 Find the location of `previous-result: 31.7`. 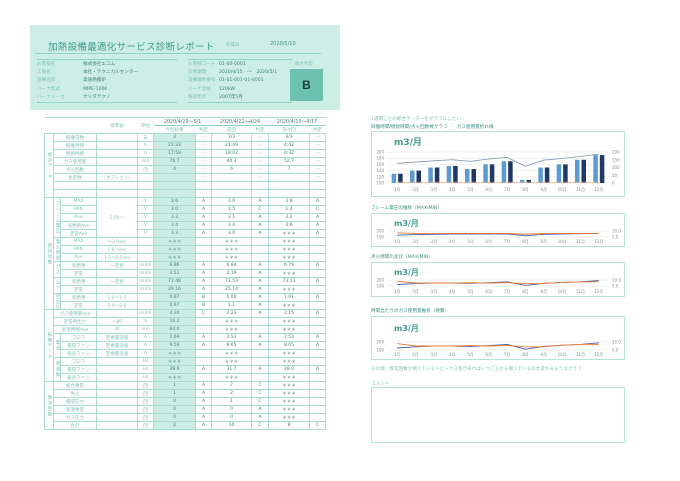

previous-result: 31.7 is located at coordinates (231, 369).